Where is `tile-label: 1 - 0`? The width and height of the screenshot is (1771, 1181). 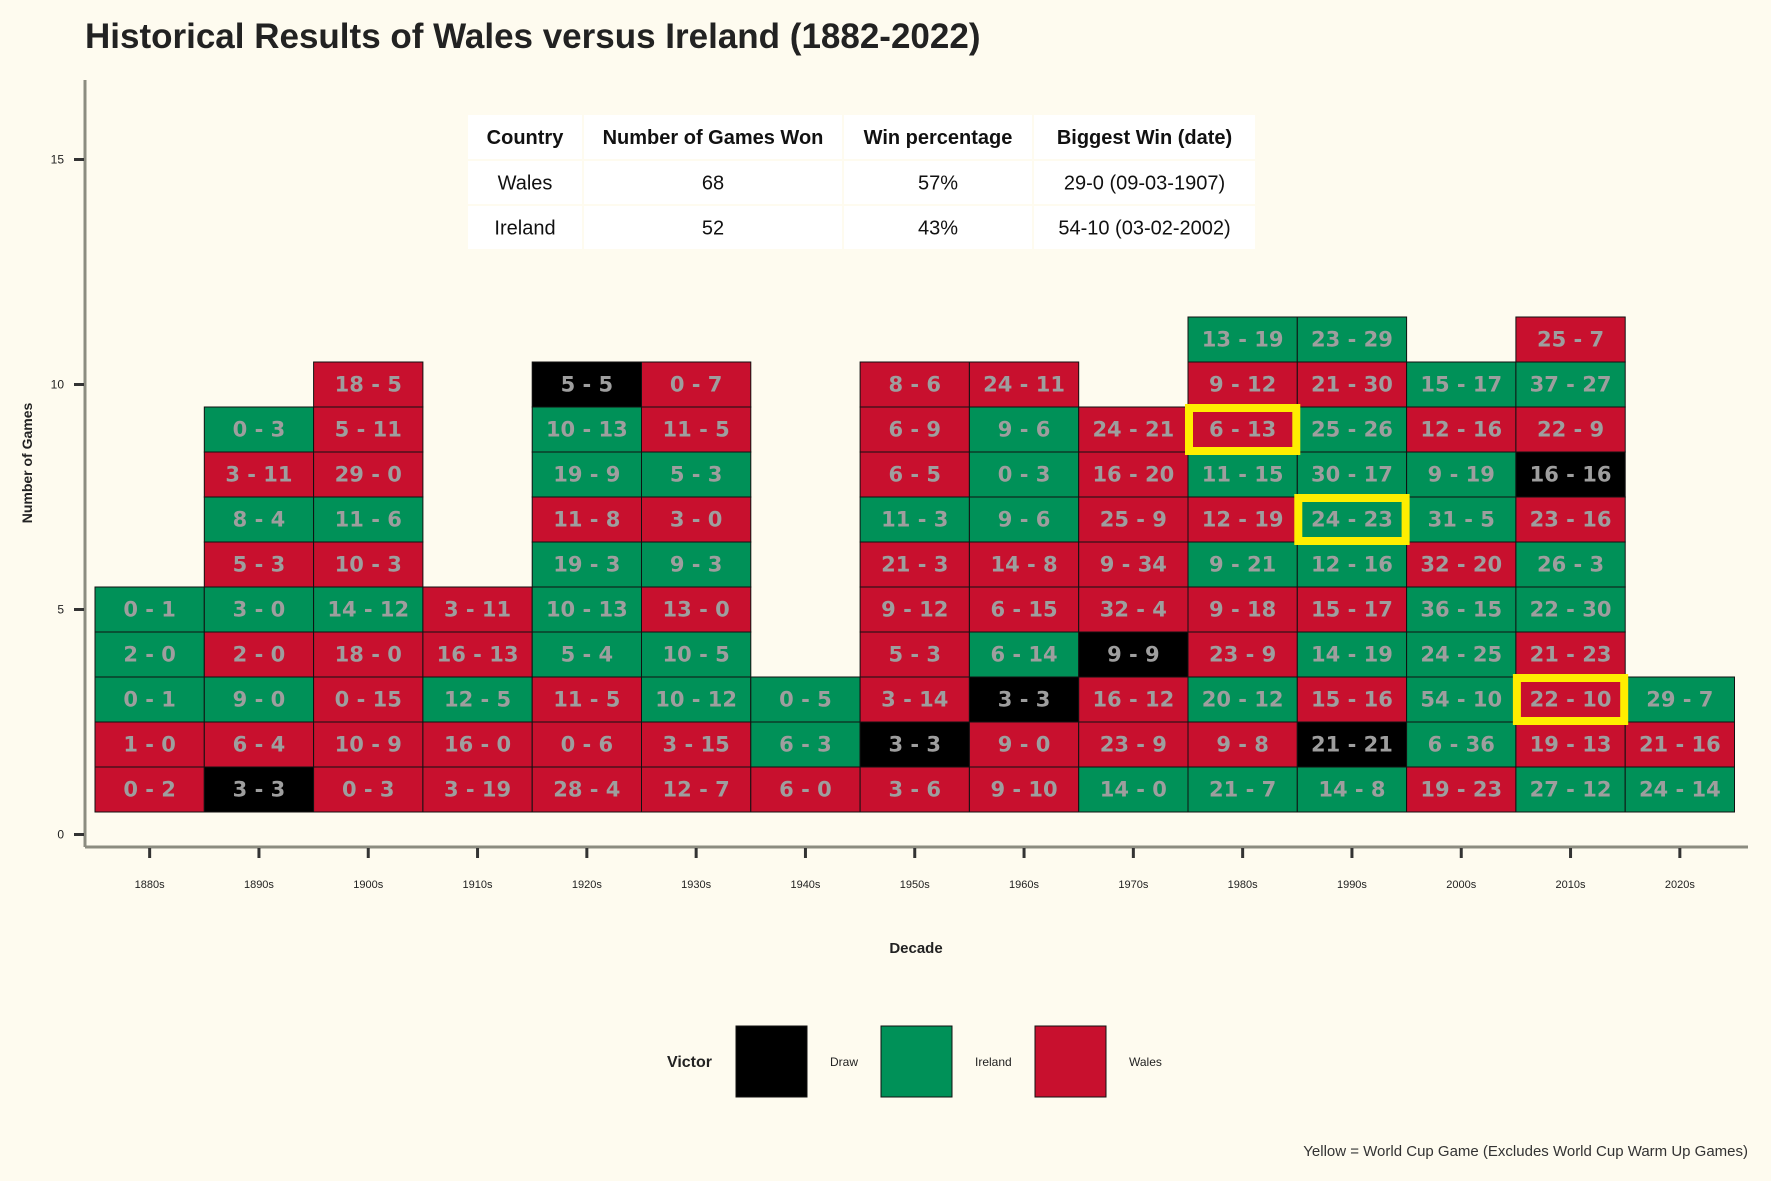 tile-label: 1 - 0 is located at coordinates (149, 745).